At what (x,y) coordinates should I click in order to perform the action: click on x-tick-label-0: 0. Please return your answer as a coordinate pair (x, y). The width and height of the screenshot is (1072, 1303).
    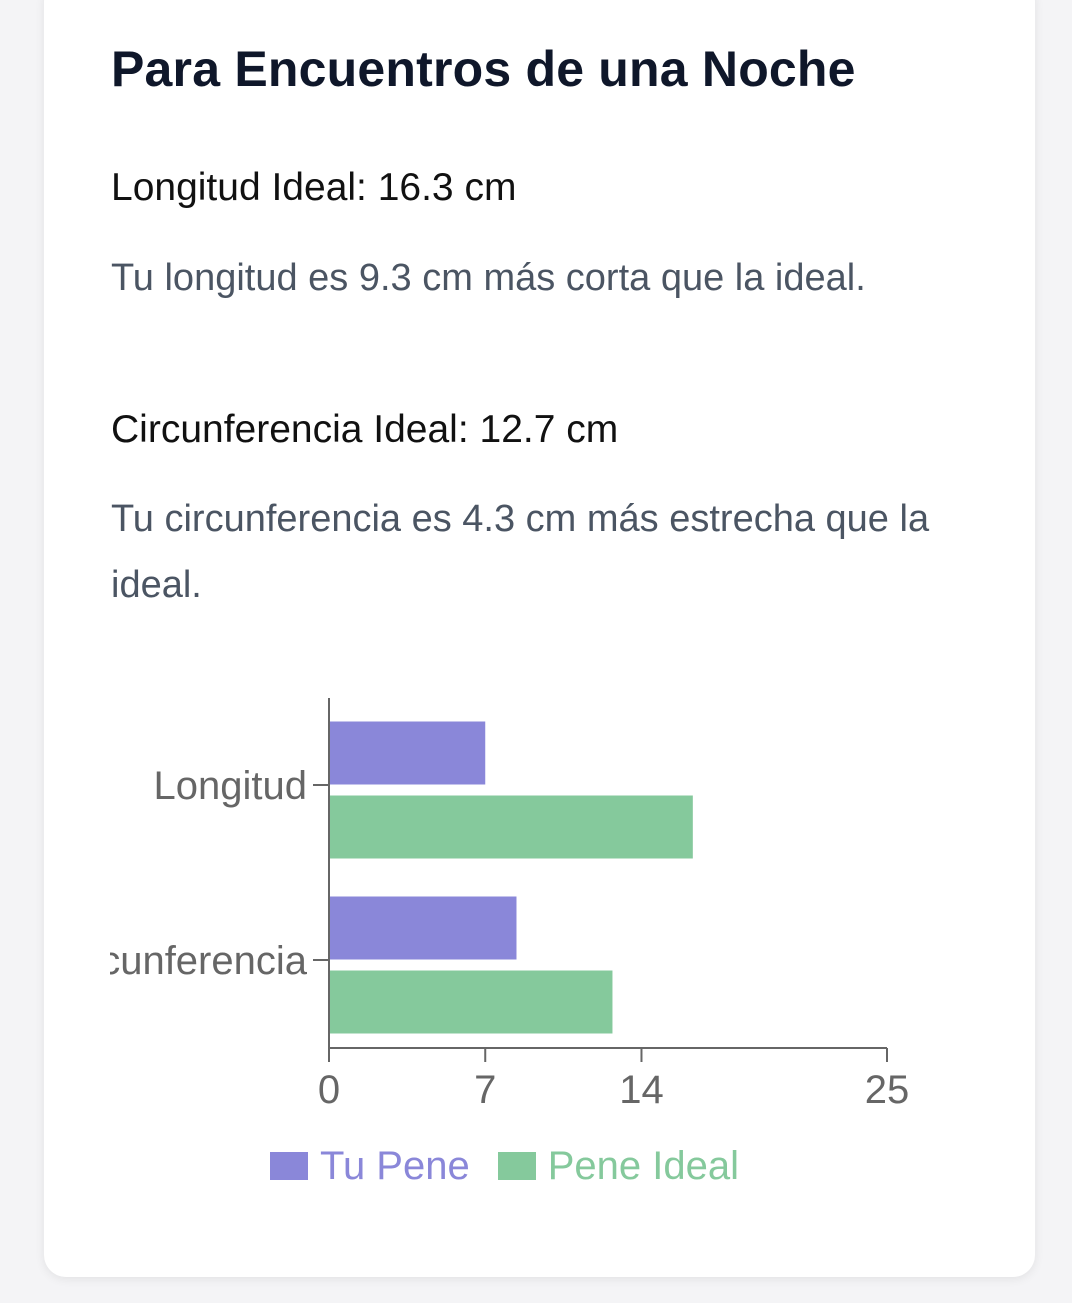
    Looking at the image, I should click on (329, 1090).